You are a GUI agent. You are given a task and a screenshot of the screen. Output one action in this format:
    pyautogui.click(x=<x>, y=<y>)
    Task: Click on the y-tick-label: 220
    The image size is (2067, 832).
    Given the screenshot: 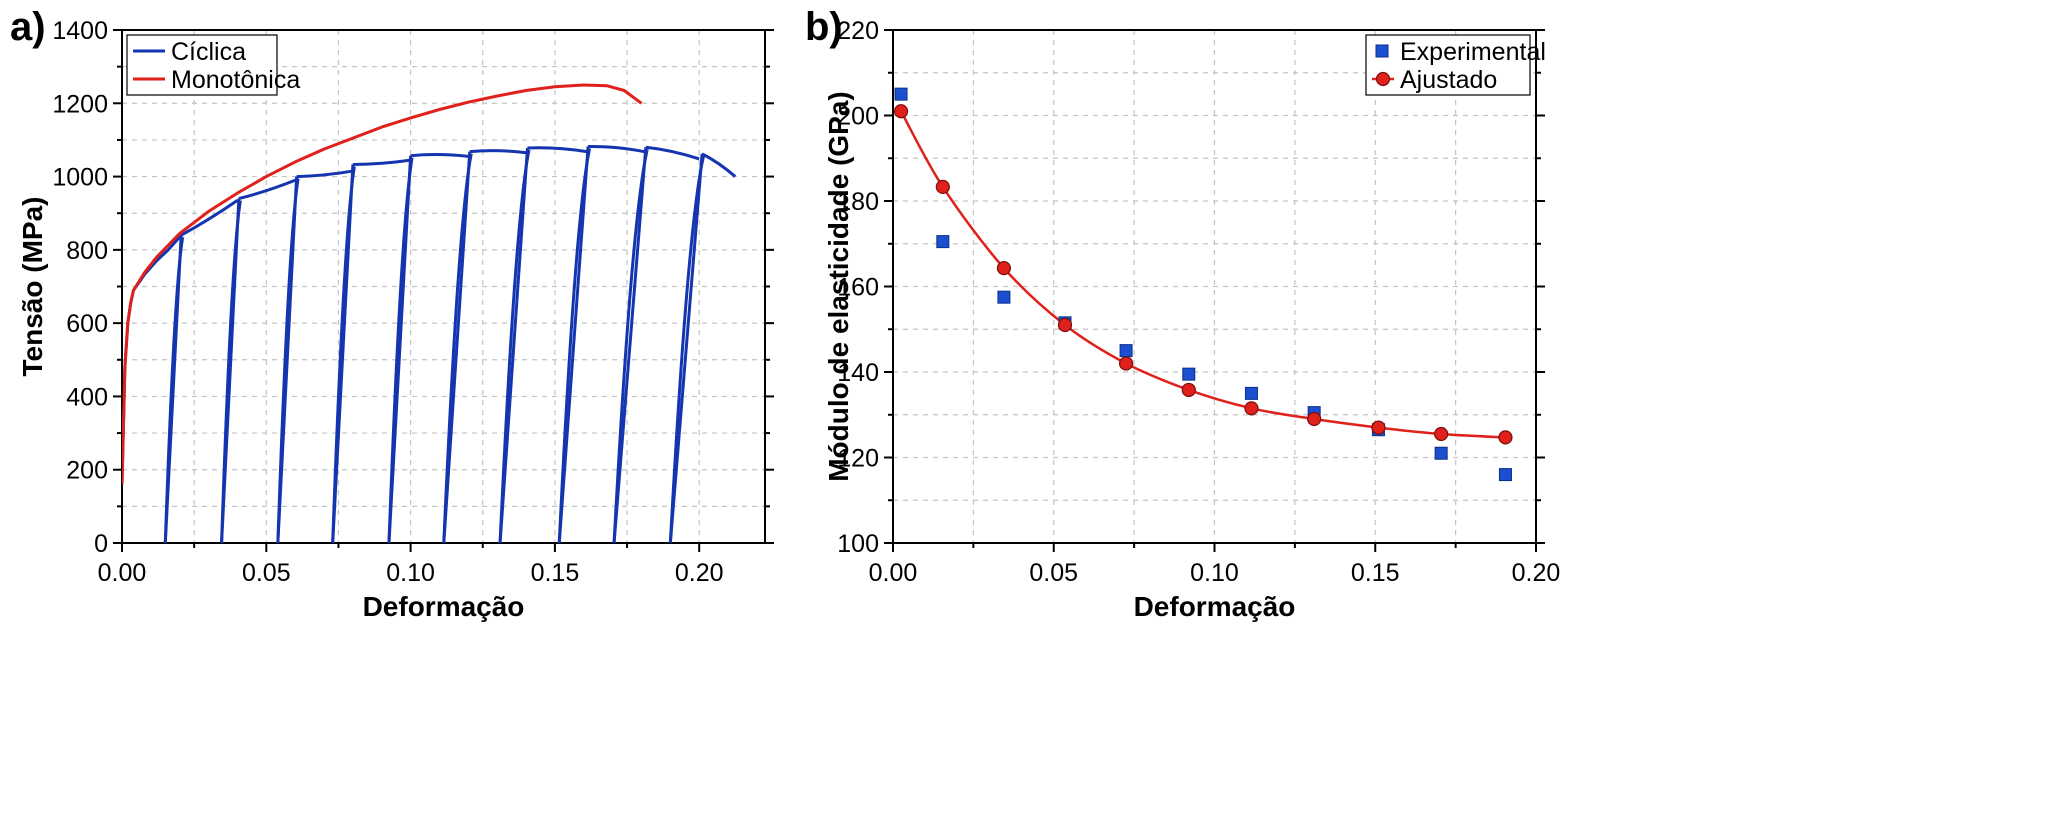 What is the action you would take?
    pyautogui.click(x=858, y=31)
    